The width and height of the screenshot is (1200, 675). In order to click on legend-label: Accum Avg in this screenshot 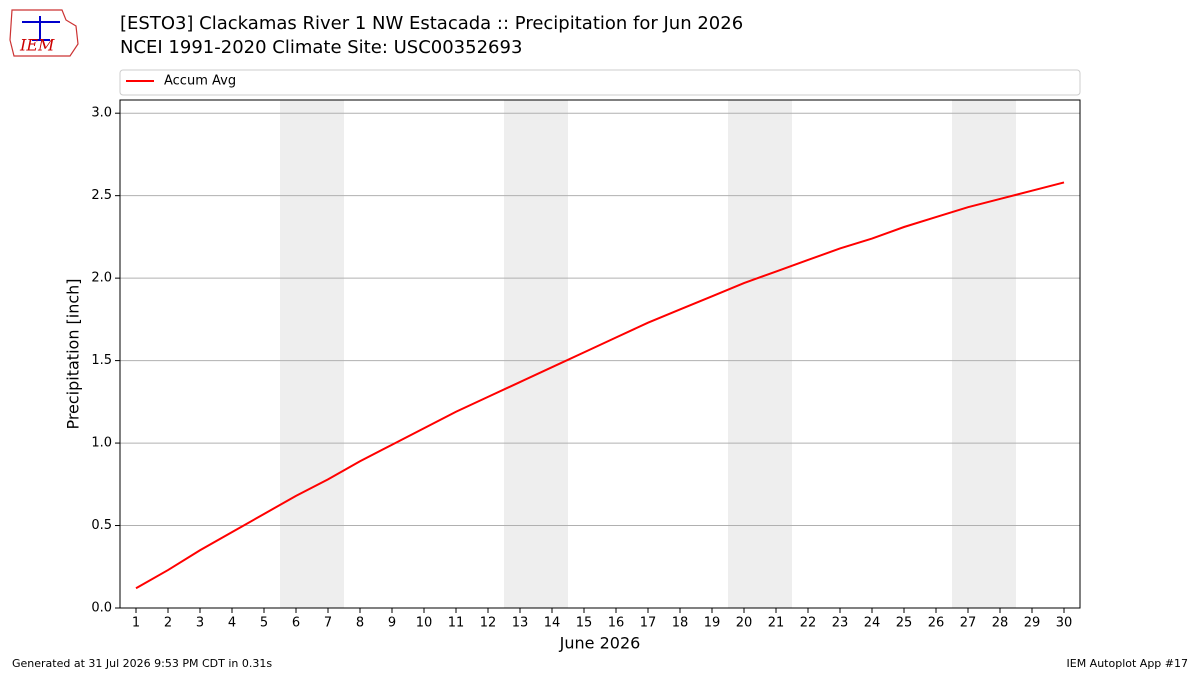, I will do `click(200, 81)`.